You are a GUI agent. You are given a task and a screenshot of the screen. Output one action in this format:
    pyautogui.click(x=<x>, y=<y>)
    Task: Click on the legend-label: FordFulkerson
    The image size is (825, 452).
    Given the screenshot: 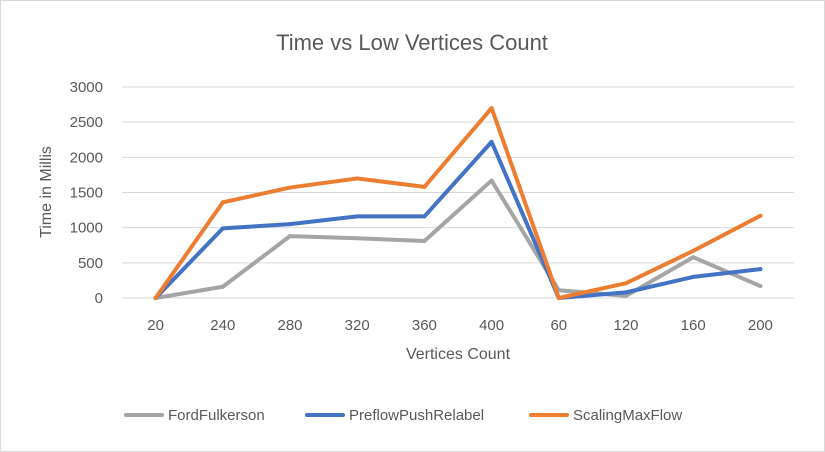 What is the action you would take?
    pyautogui.click(x=216, y=415)
    